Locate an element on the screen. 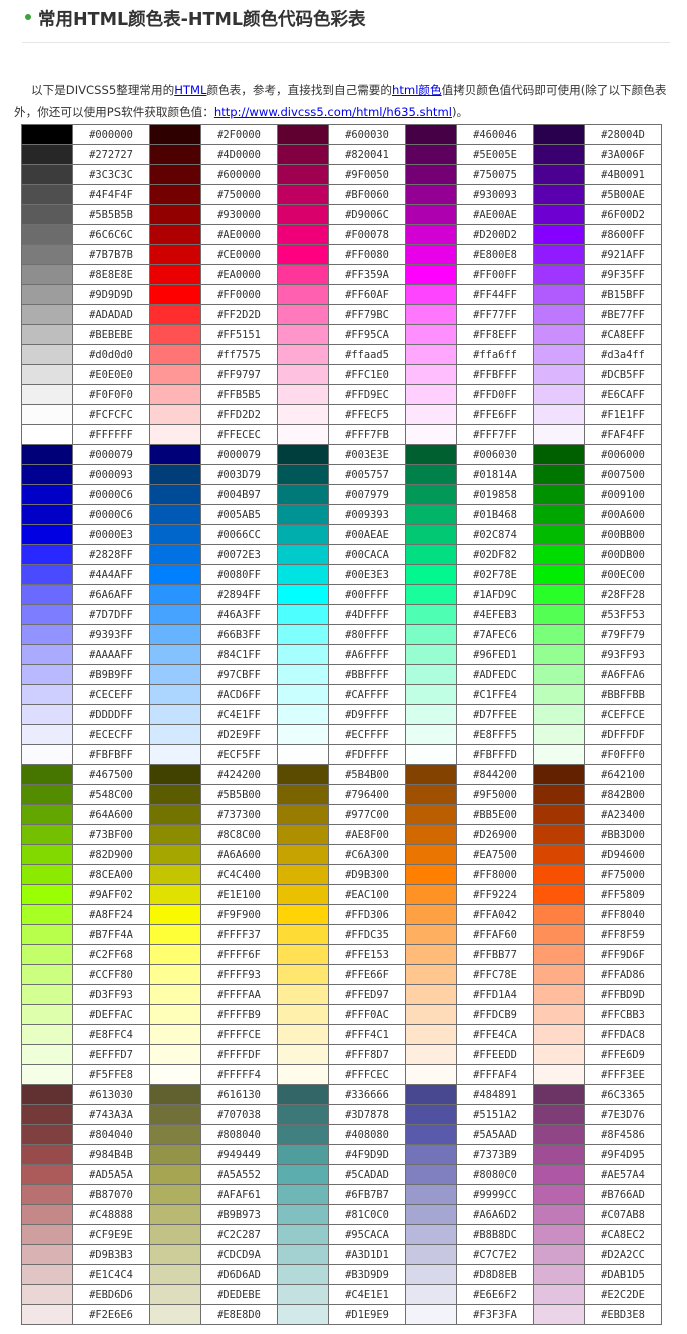 The image size is (687, 1334). color-code: #A6FFA6 is located at coordinates (623, 674).